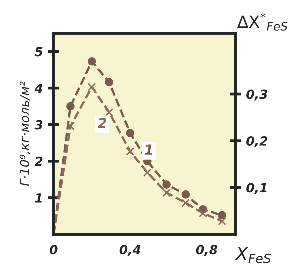 The height and width of the screenshot is (268, 291). I want to click on y2-tick-label: 0,1, so click(256, 188).